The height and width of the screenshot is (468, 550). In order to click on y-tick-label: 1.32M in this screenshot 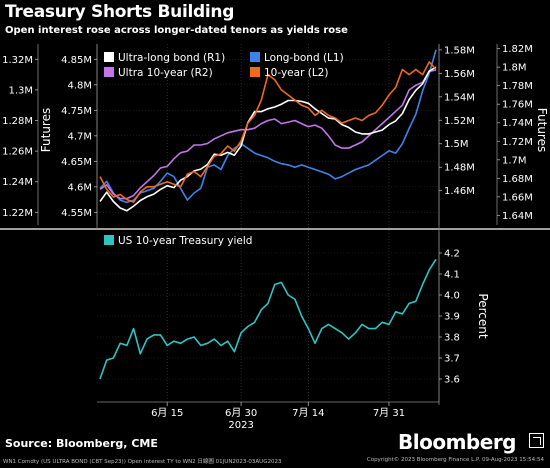, I will do `click(17, 60)`.